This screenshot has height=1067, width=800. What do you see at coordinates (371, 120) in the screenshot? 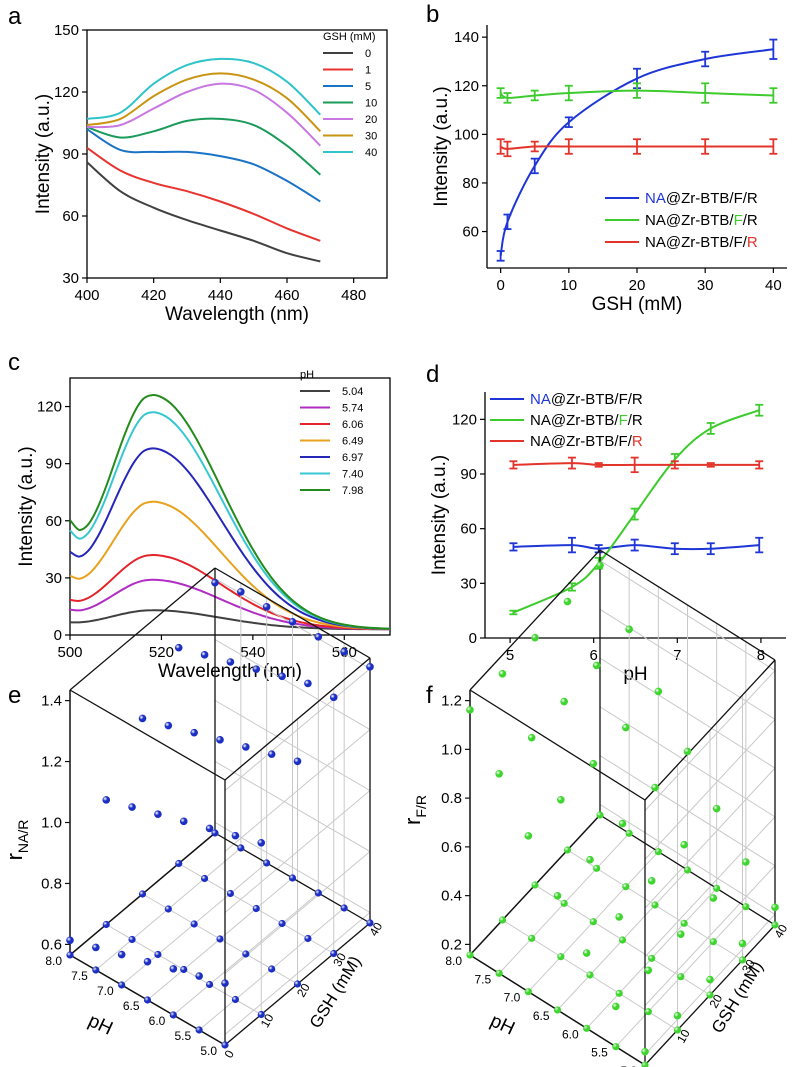
I see `legend-label-20: 20` at bounding box center [371, 120].